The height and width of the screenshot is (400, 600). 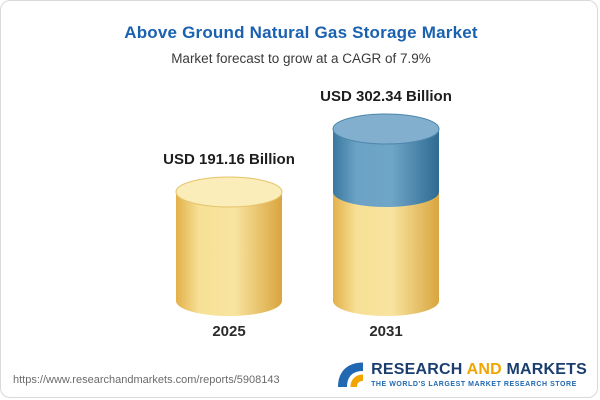 I want to click on logo-word-and: AND, so click(x=484, y=369).